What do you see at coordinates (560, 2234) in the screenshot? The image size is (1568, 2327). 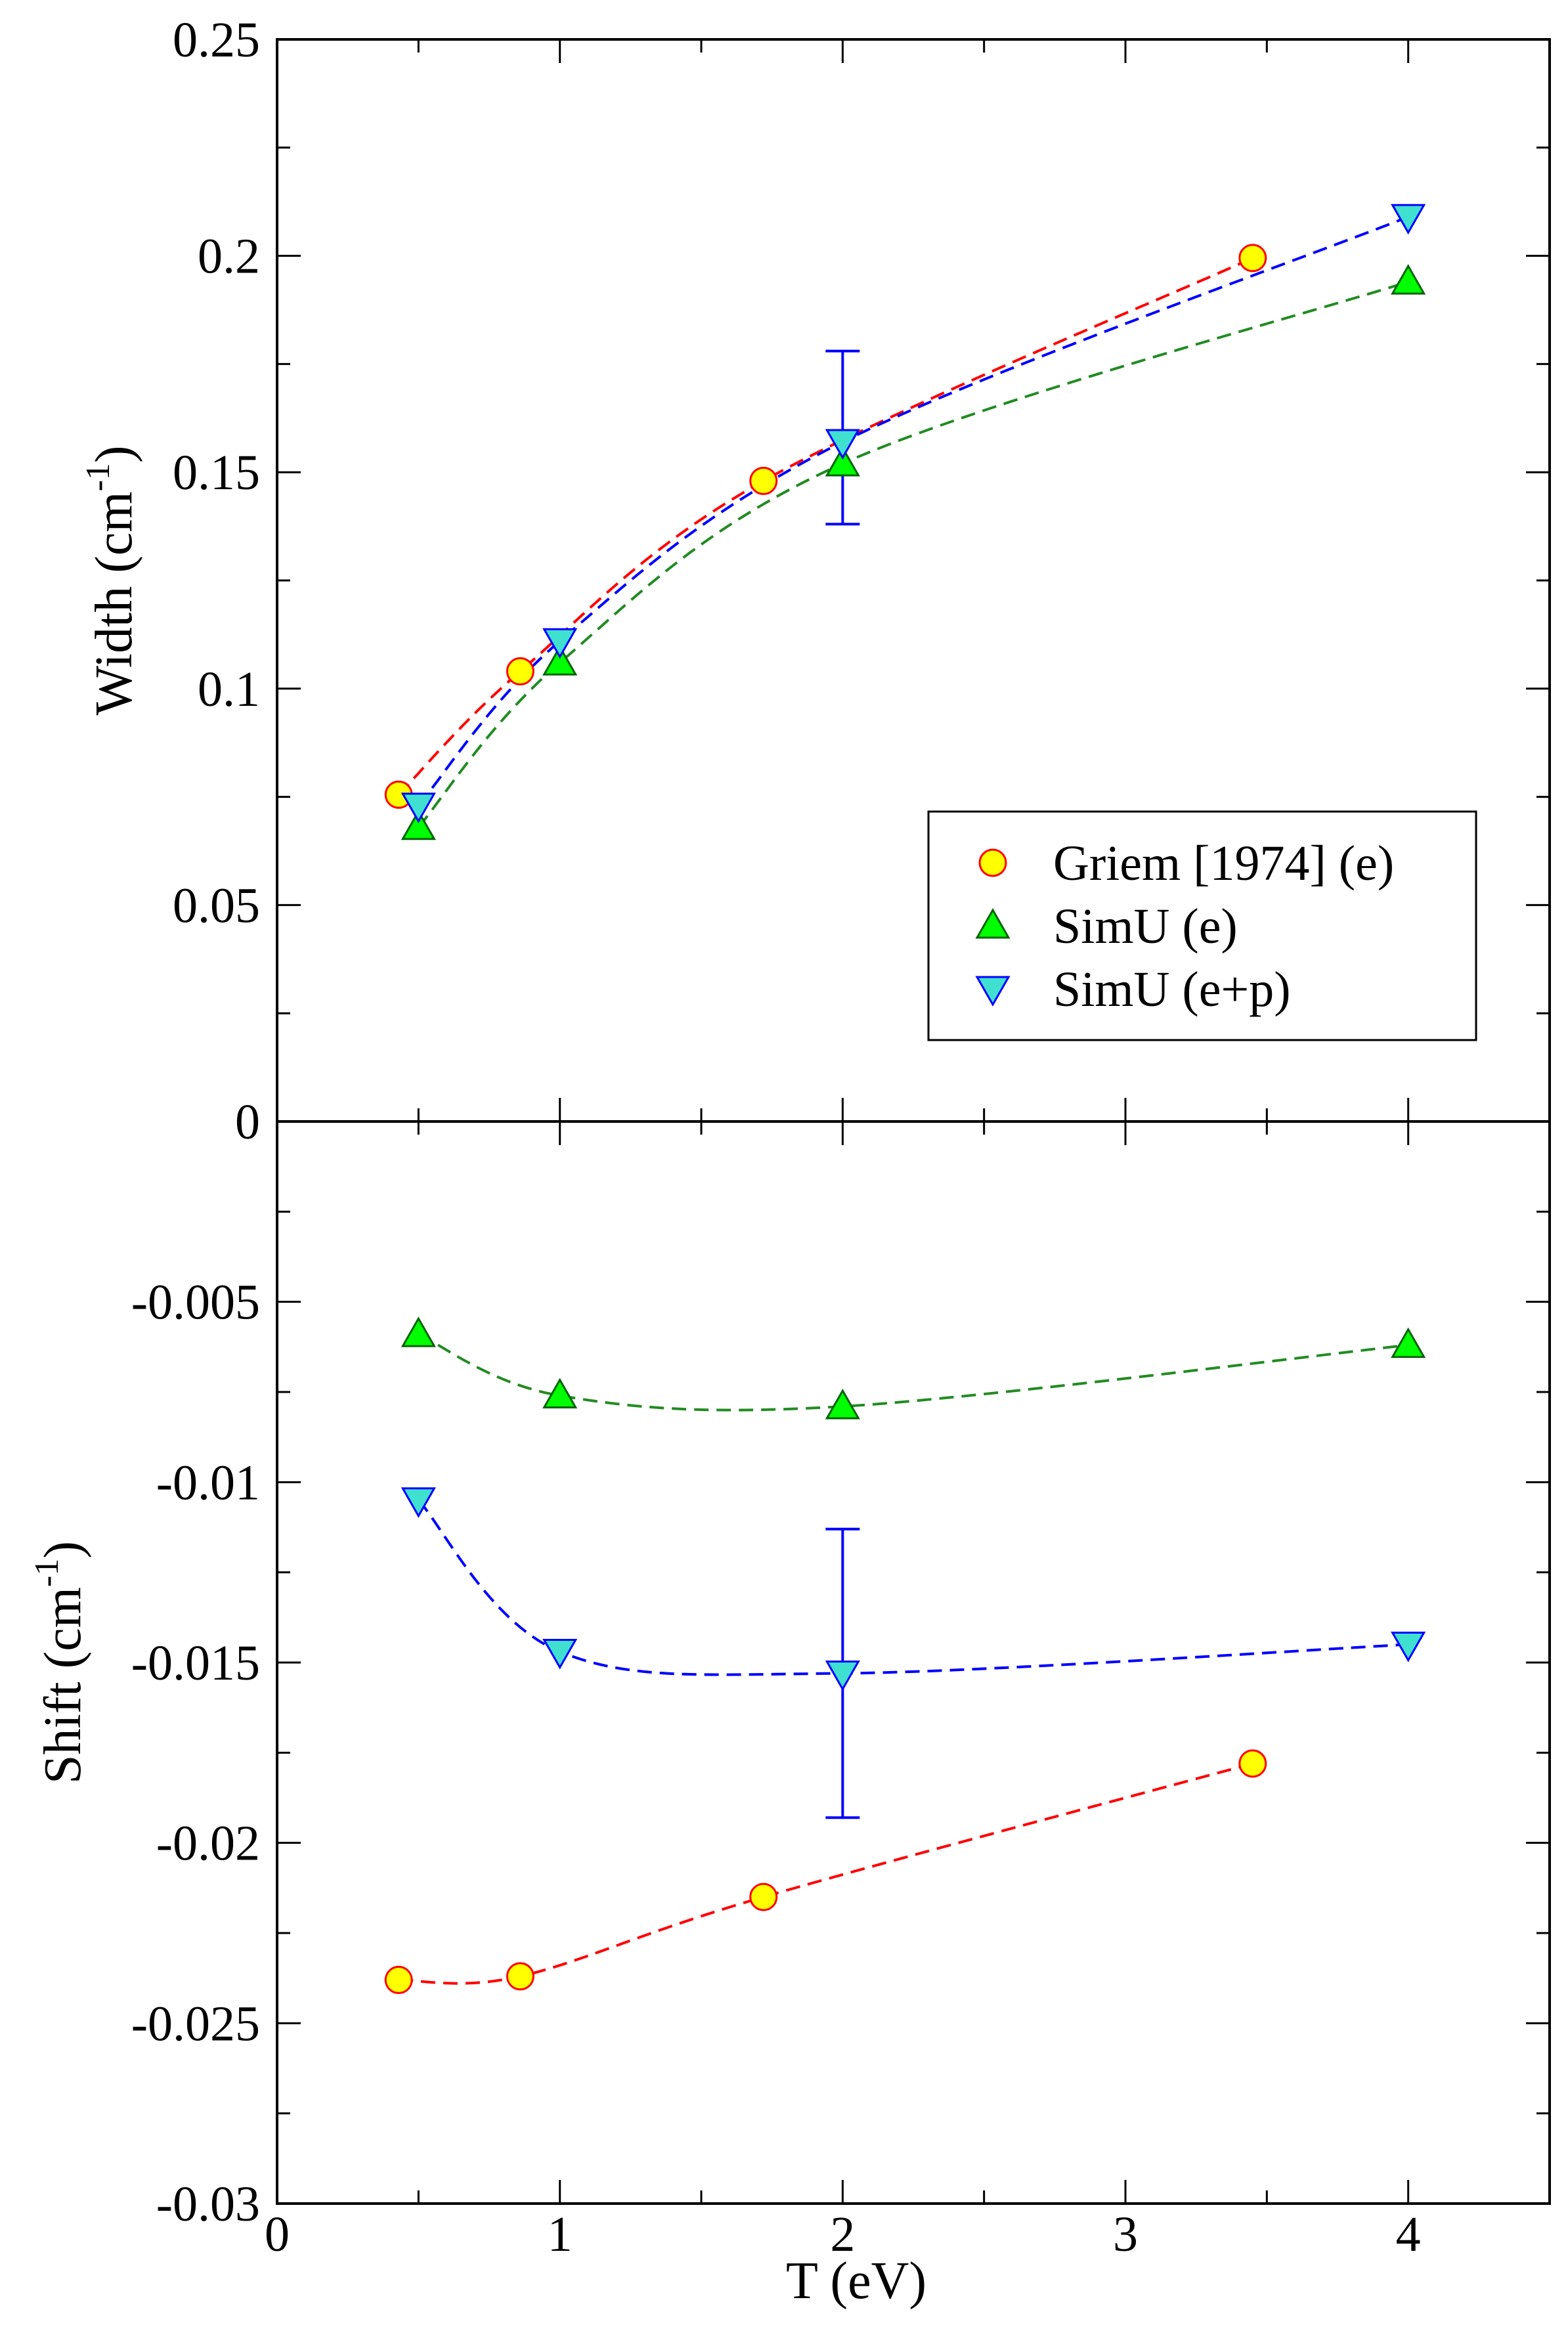 I see `x-tick-label: 1` at bounding box center [560, 2234].